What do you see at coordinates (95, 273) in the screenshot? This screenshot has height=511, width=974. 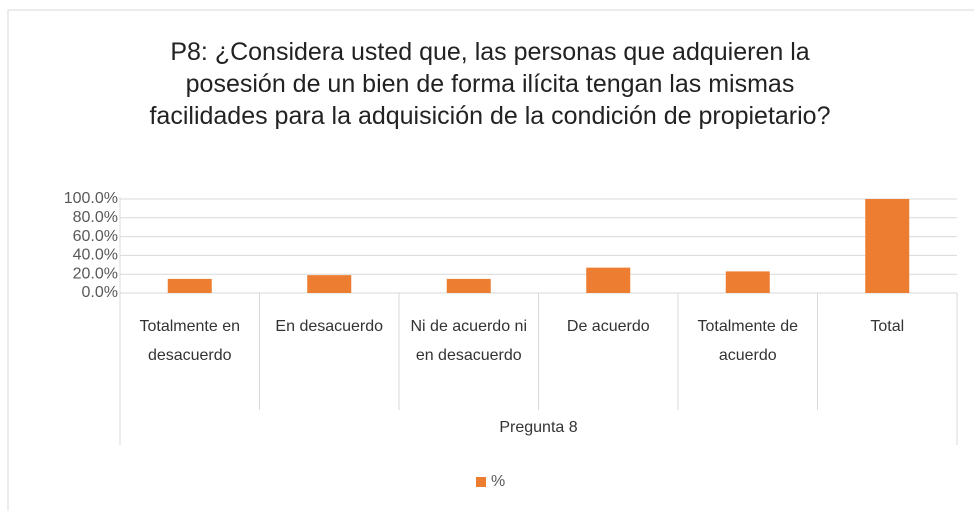 I see `y-tick-label: 20.0%` at bounding box center [95, 273].